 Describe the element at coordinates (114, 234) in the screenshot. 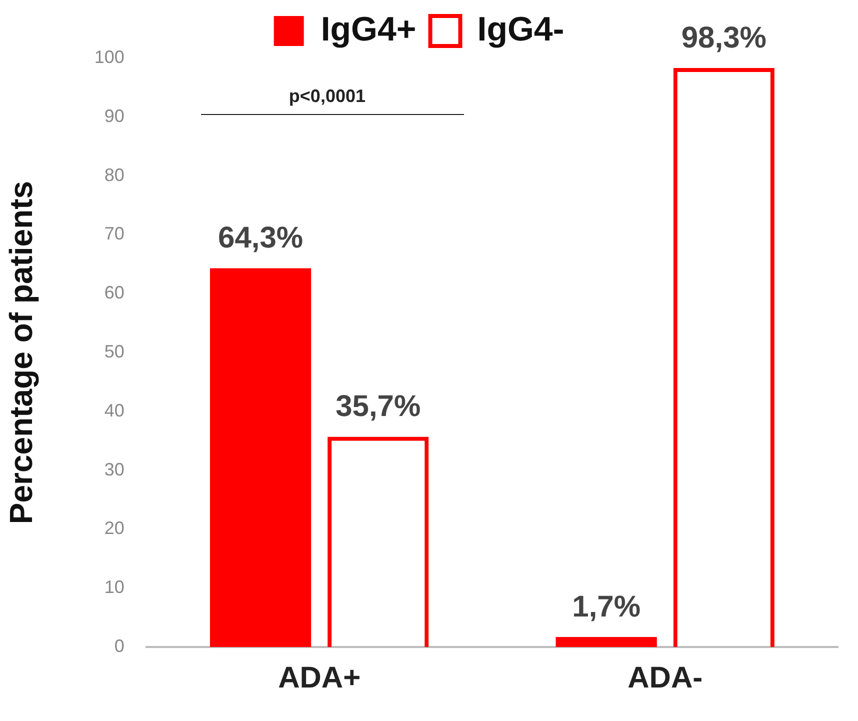

I see `y-tick-label: 70` at that location.